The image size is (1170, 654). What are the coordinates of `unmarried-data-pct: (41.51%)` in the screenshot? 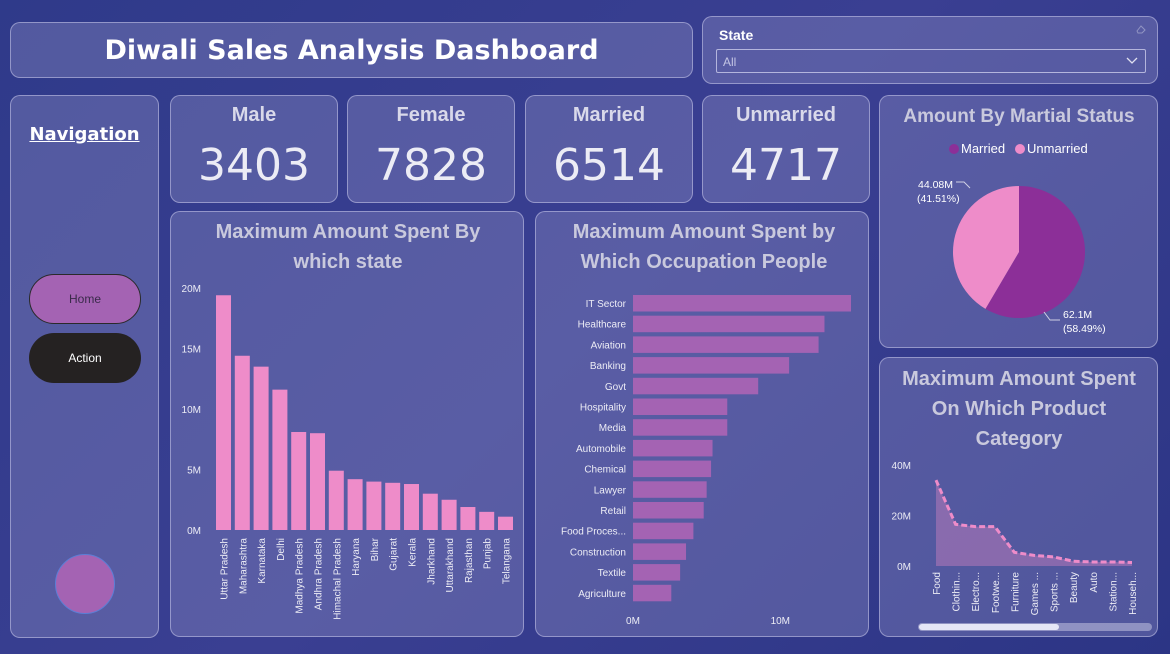 It's located at (938, 199).